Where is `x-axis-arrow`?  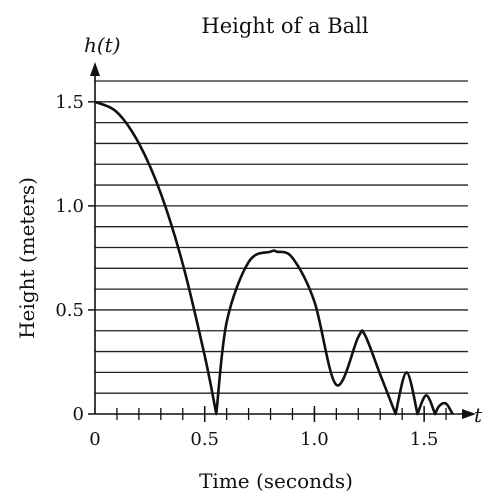 x-axis-arrow is located at coordinates (469, 414).